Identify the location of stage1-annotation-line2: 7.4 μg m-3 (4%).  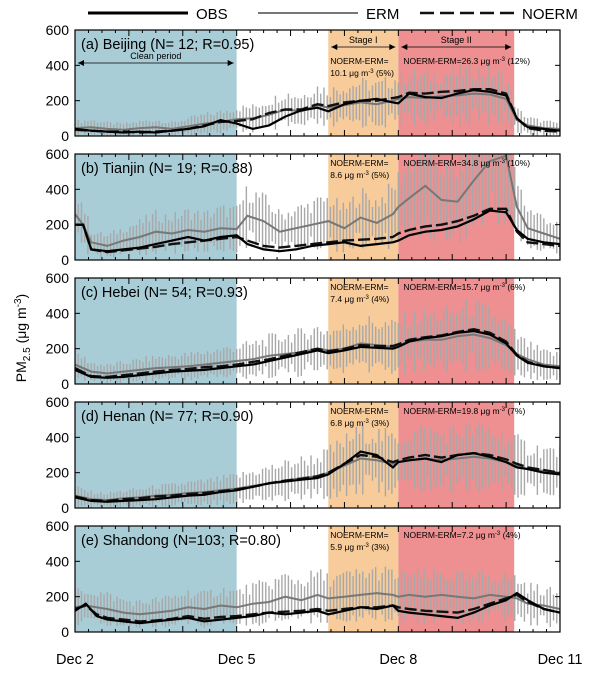
(359, 299).